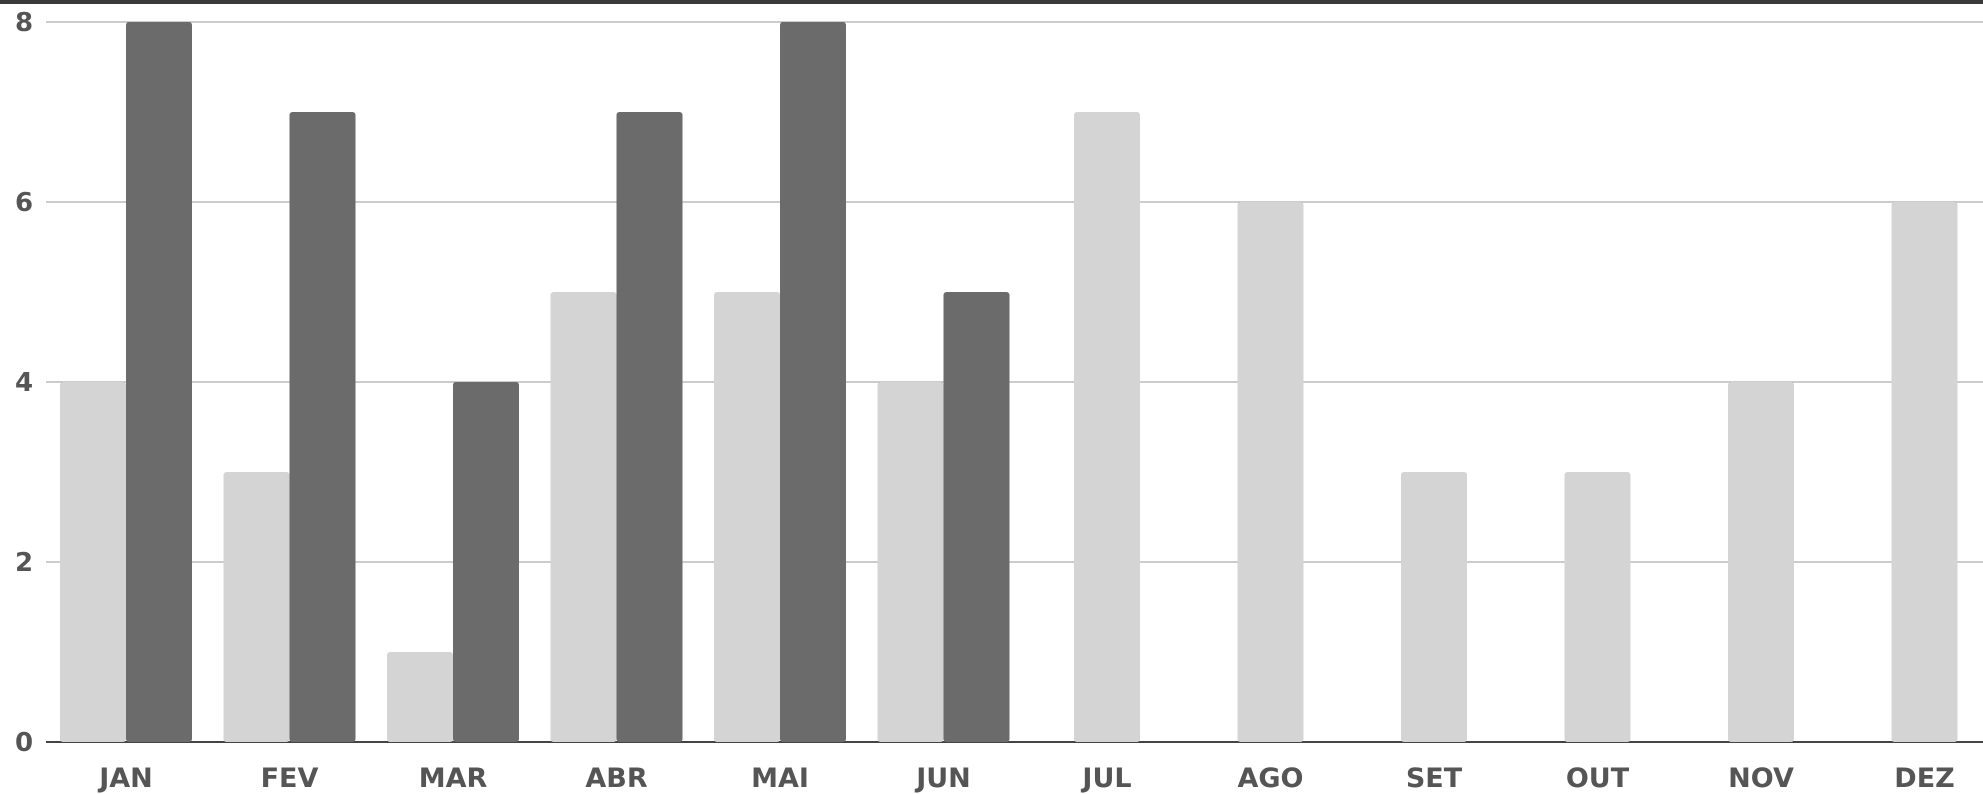  I want to click on x-category-label: JUL, so click(1105, 778).